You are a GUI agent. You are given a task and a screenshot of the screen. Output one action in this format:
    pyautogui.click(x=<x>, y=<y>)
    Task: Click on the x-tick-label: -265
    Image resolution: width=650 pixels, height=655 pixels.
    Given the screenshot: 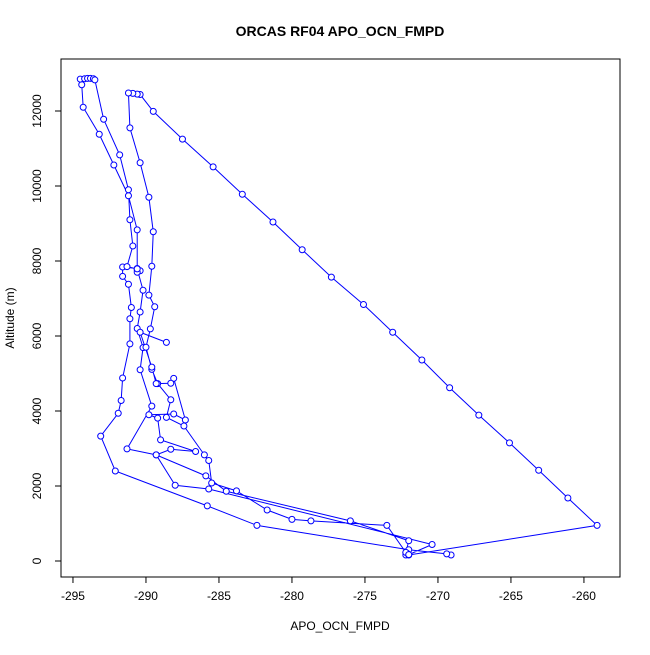 What is the action you would take?
    pyautogui.click(x=511, y=596)
    